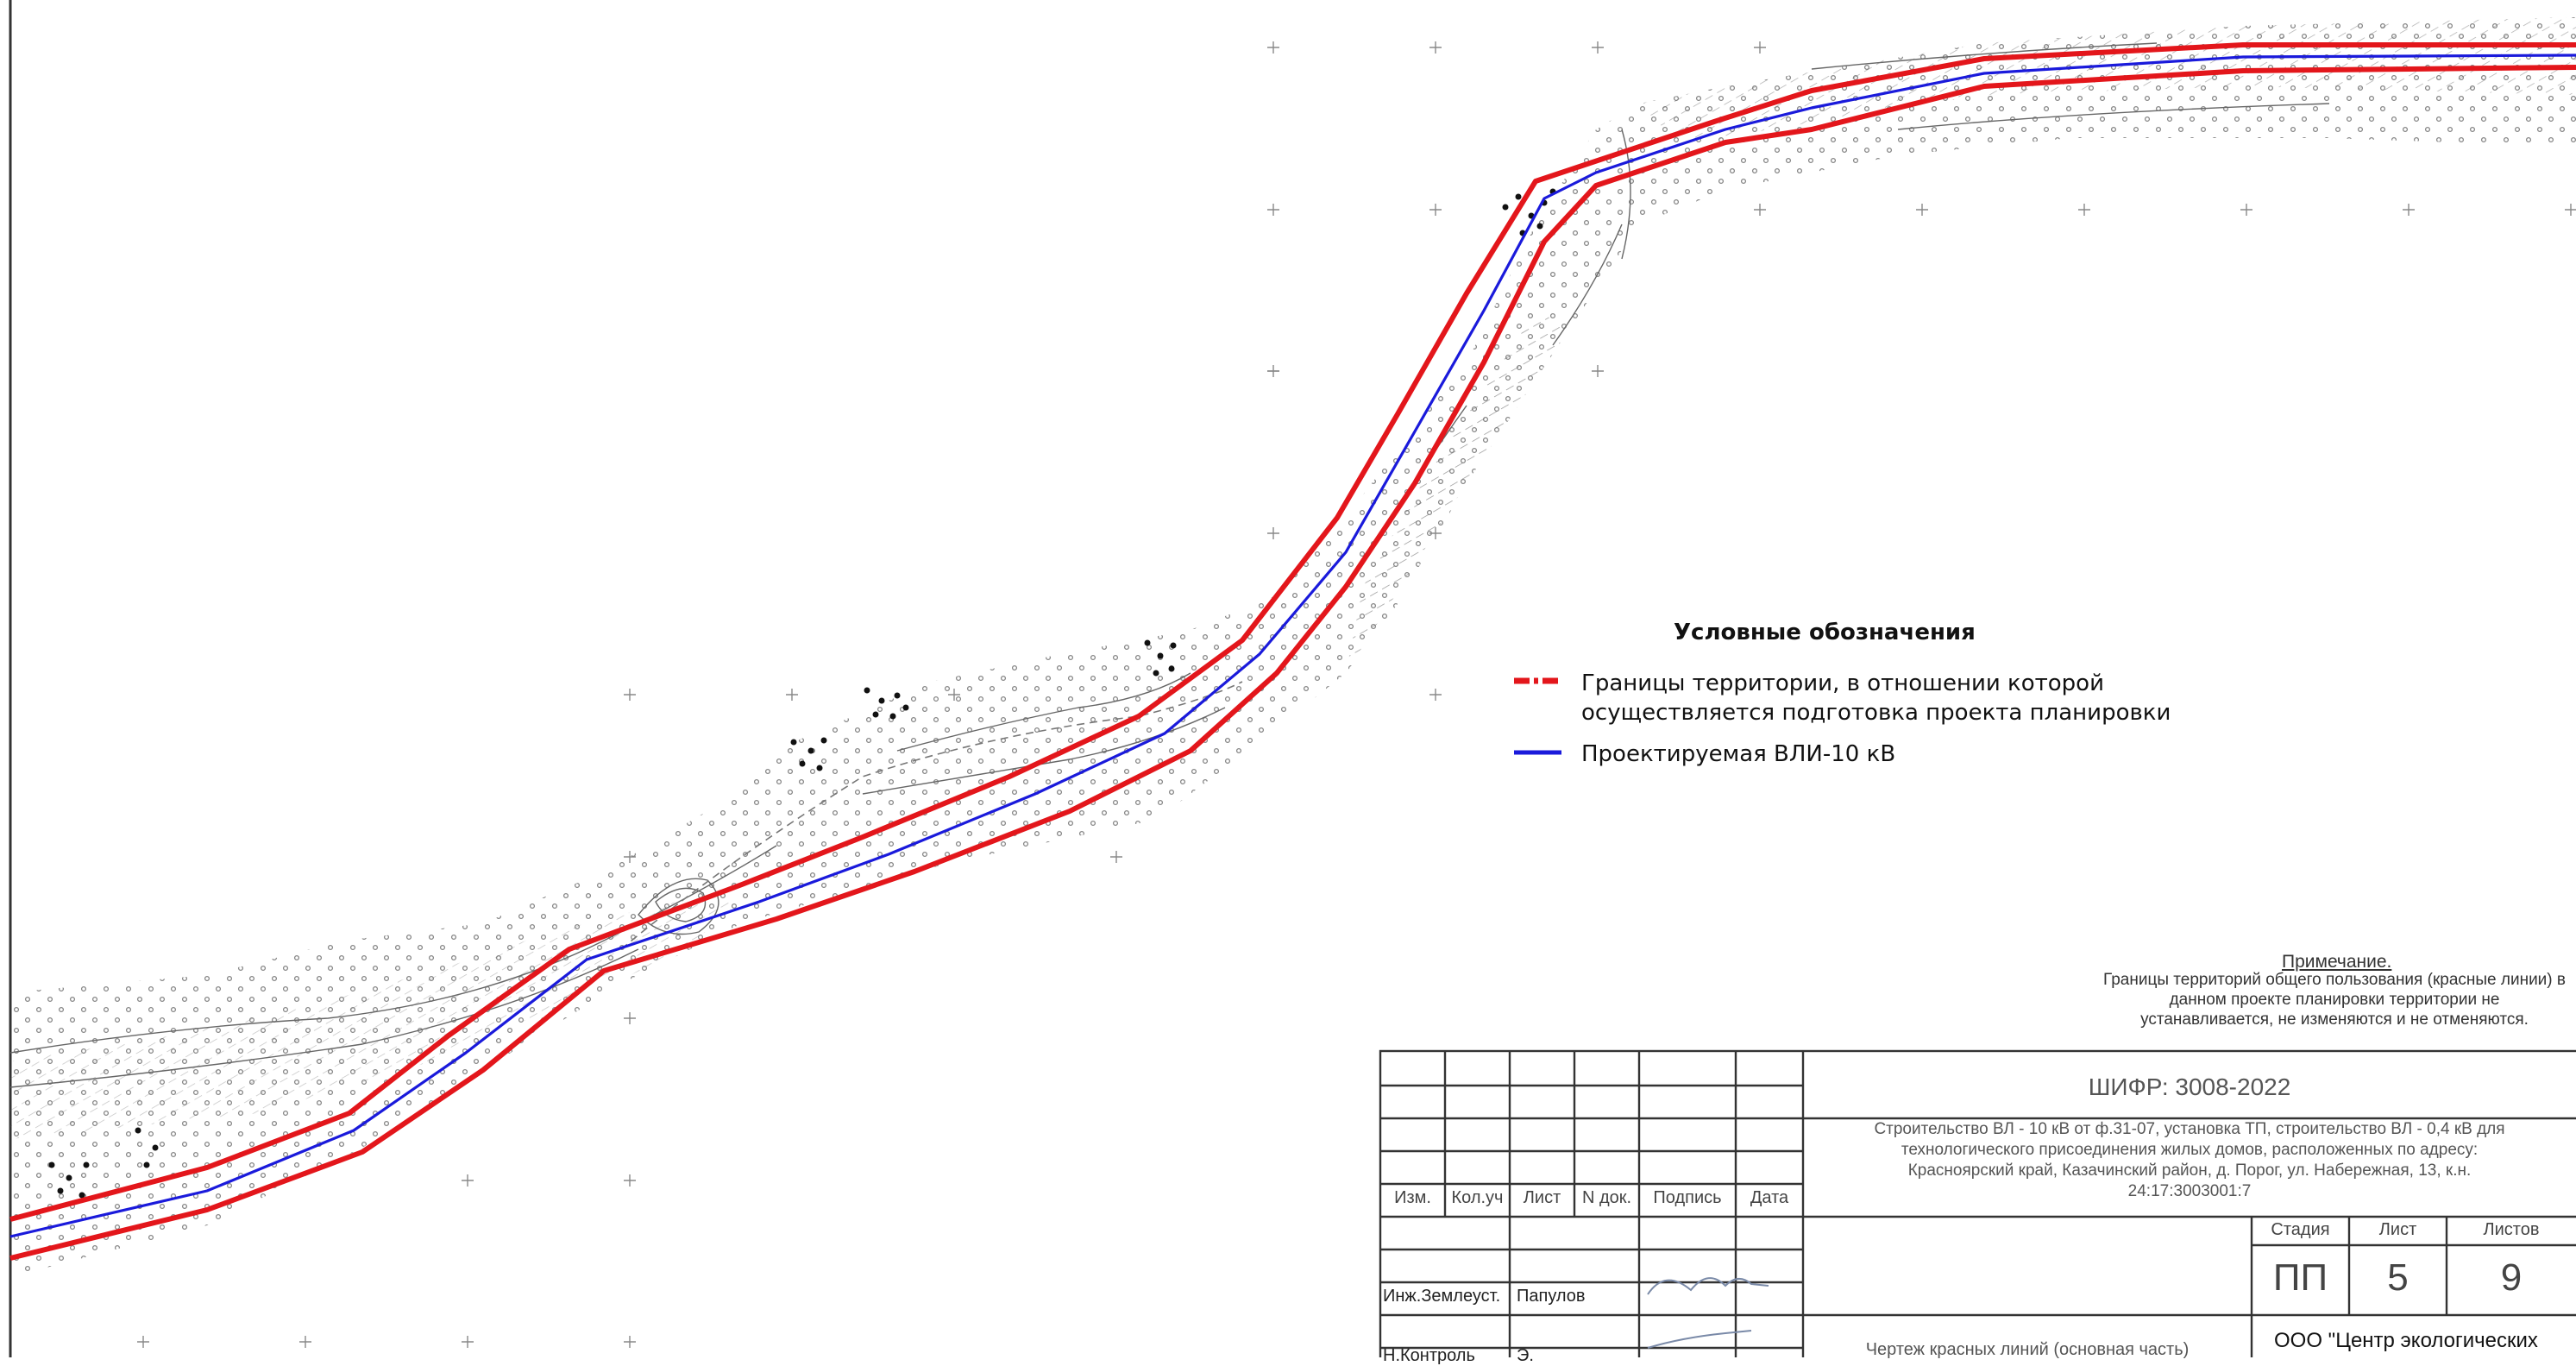 The height and width of the screenshot is (1366, 2576). I want to click on header-podpis: Подпись, so click(1687, 1197).